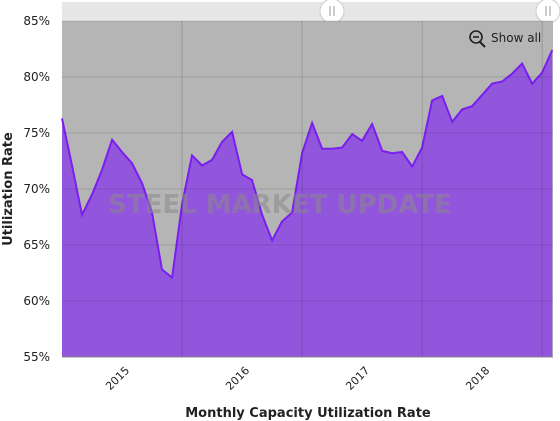 Image resolution: width=560 pixels, height=421 pixels. What do you see at coordinates (36, 245) in the screenshot?
I see `y-tick-label: 65%` at bounding box center [36, 245].